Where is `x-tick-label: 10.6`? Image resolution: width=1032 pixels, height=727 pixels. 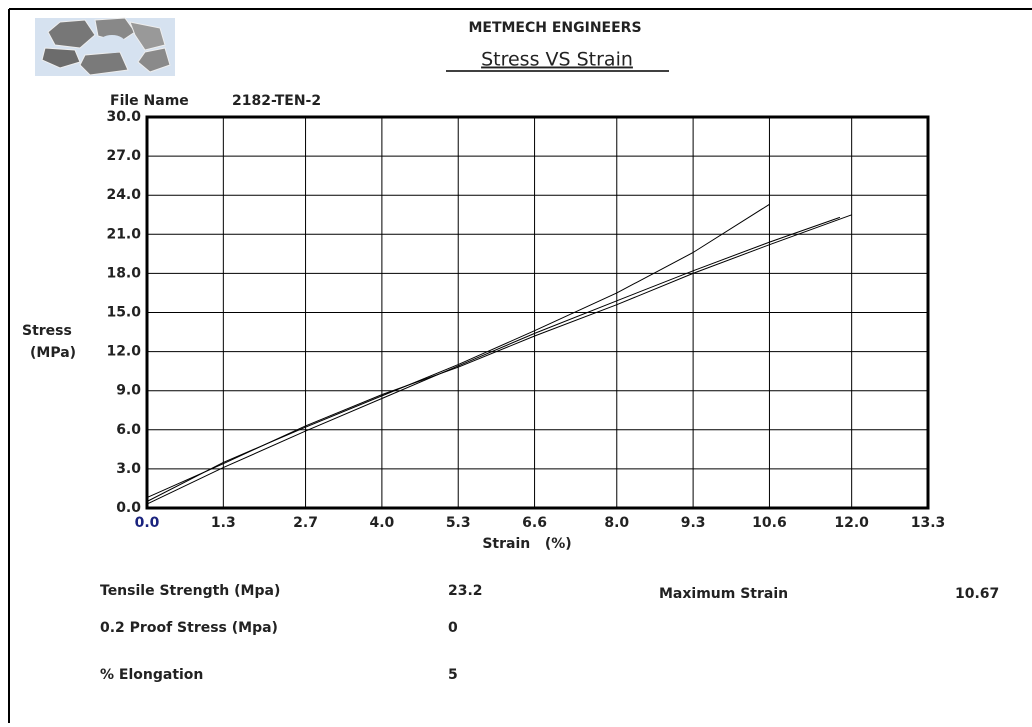 x-tick-label: 10.6 is located at coordinates (769, 523).